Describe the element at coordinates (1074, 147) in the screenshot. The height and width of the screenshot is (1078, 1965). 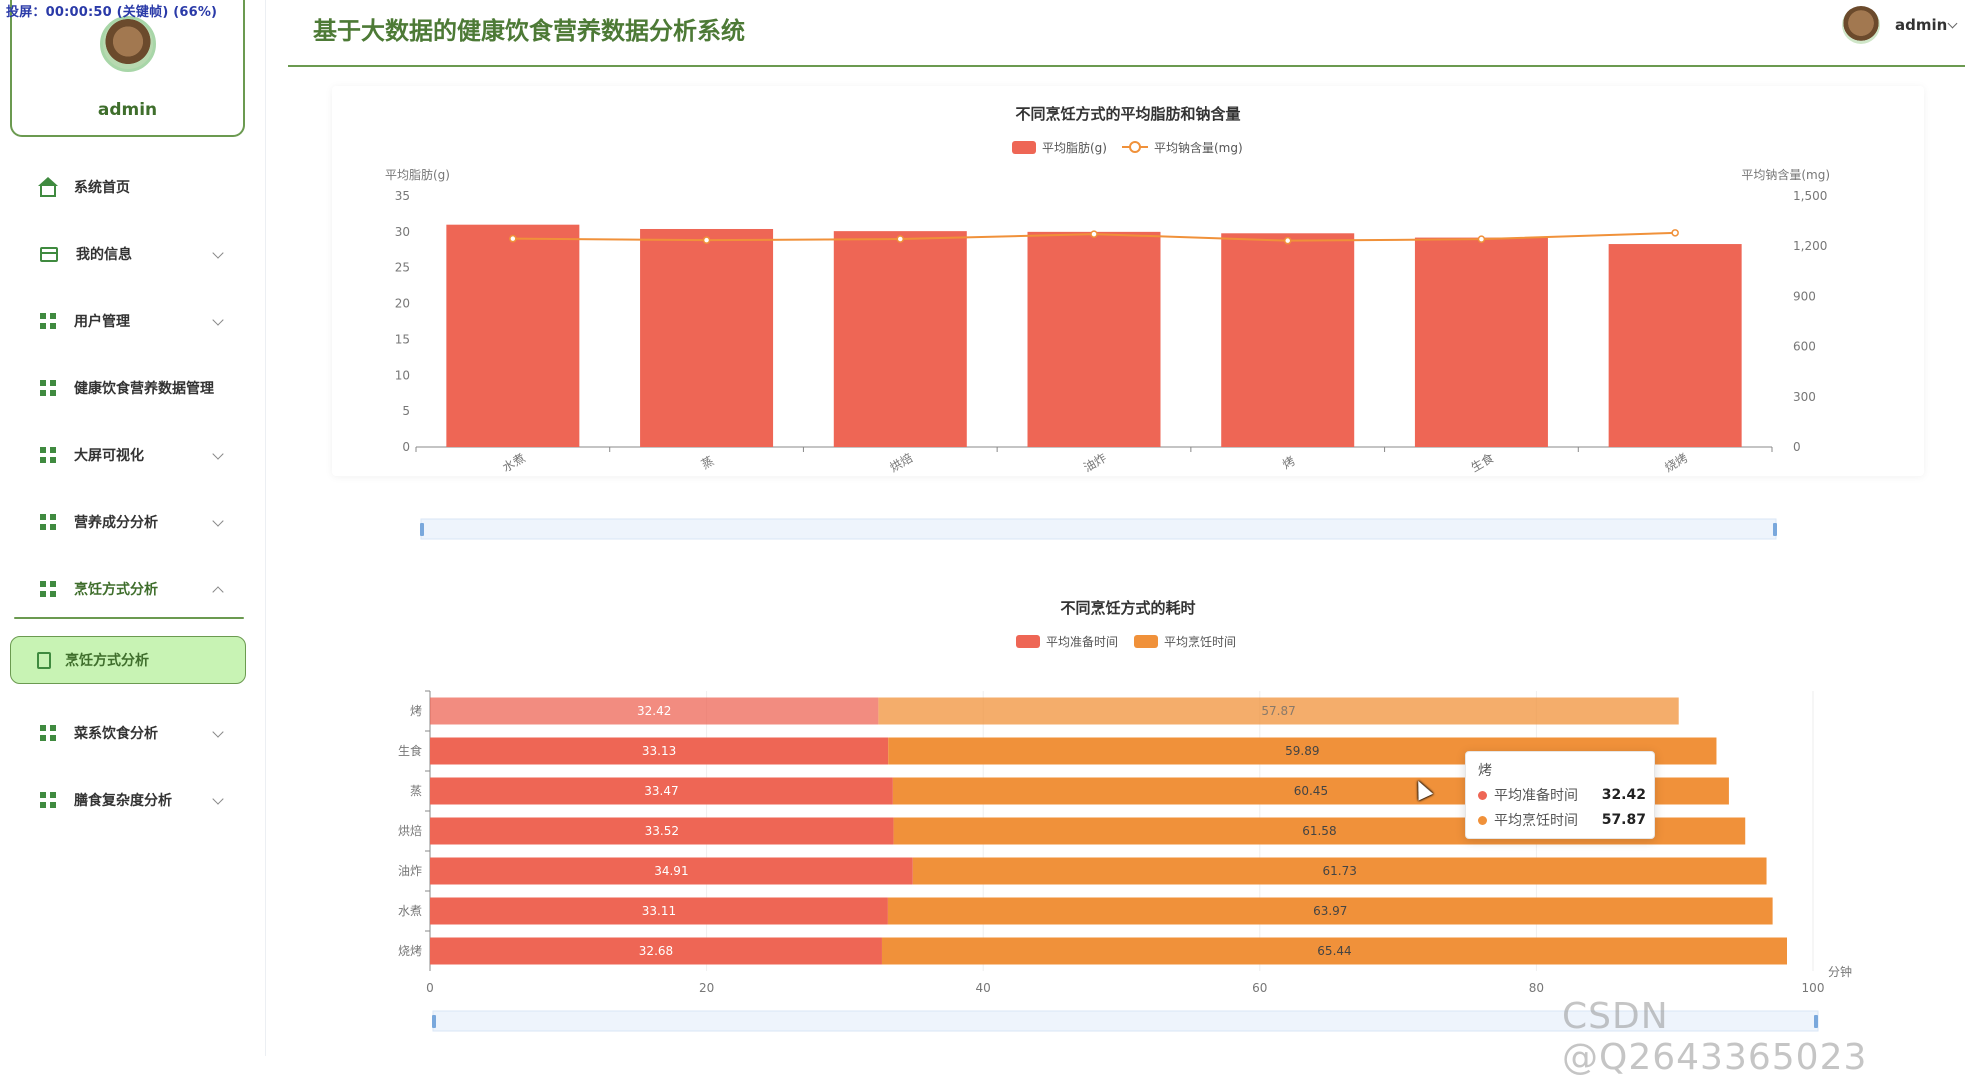
I see `legend-label: 平均脂肪(g)` at that location.